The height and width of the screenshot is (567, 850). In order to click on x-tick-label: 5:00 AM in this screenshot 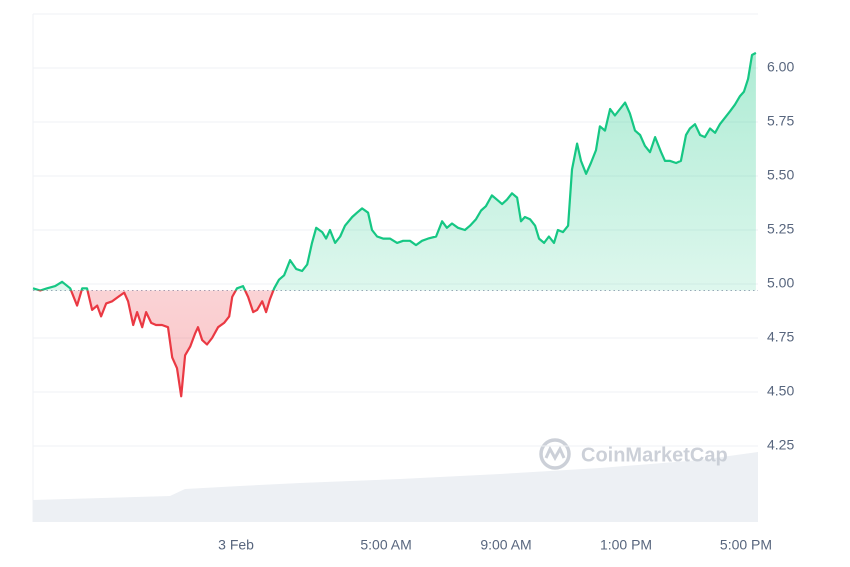, I will do `click(385, 545)`.